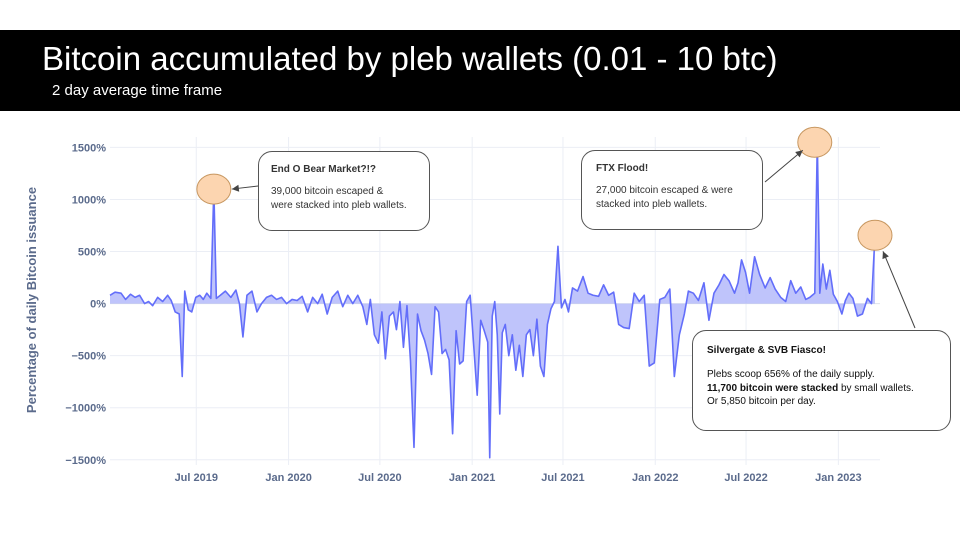 This screenshot has width=960, height=540. Describe the element at coordinates (98, 305) in the screenshot. I see `y-tick-label: 0%` at that location.